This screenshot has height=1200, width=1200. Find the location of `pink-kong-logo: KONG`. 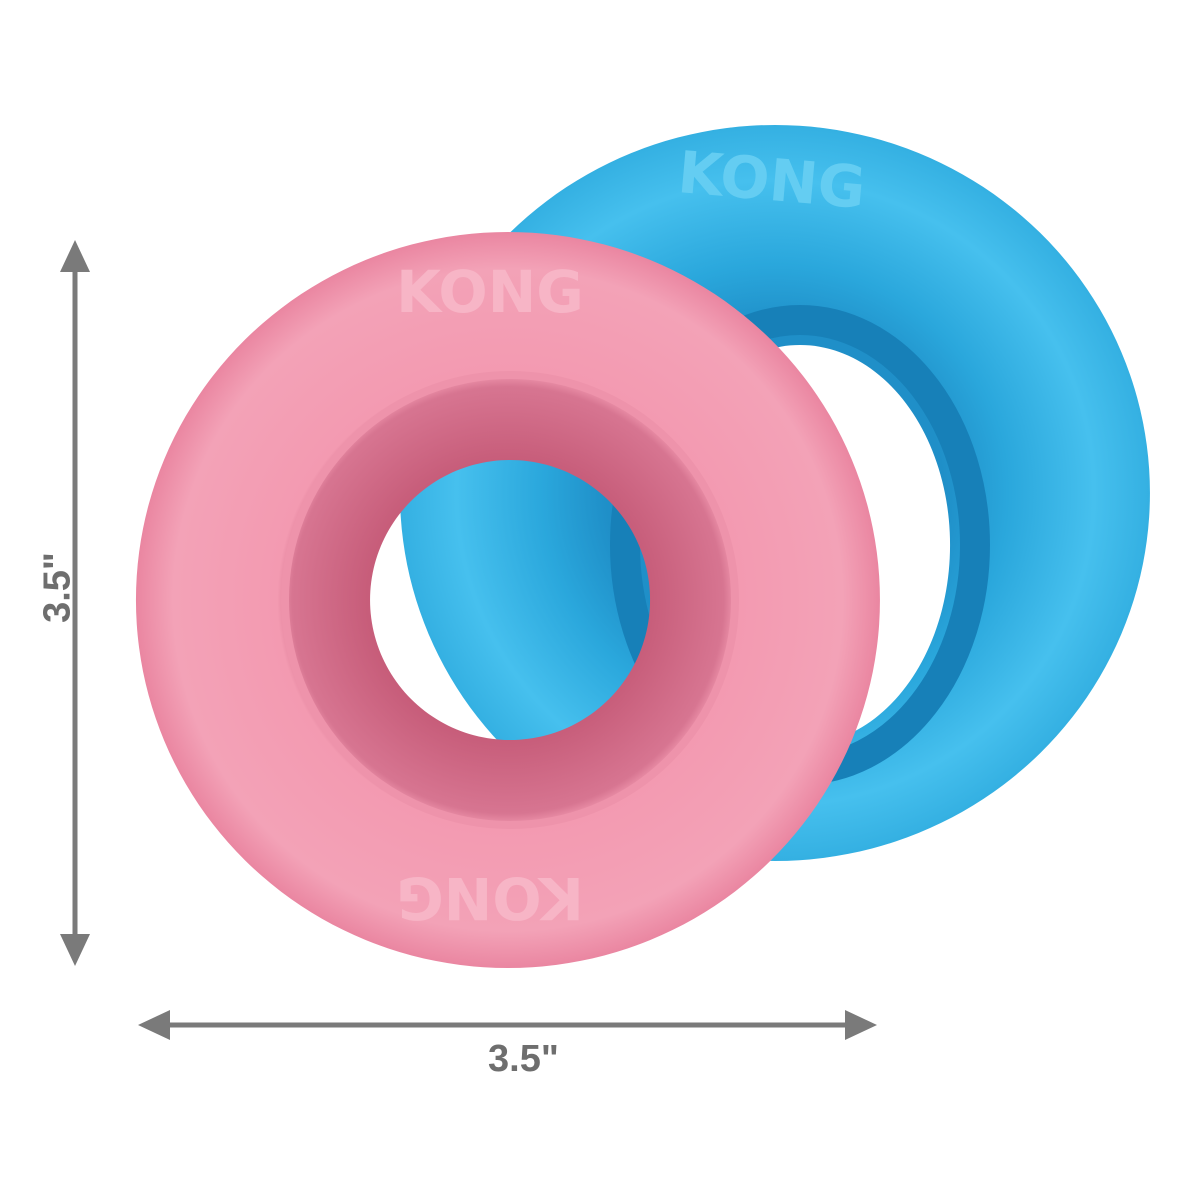

pink-kong-logo: KONG is located at coordinates (490, 292).